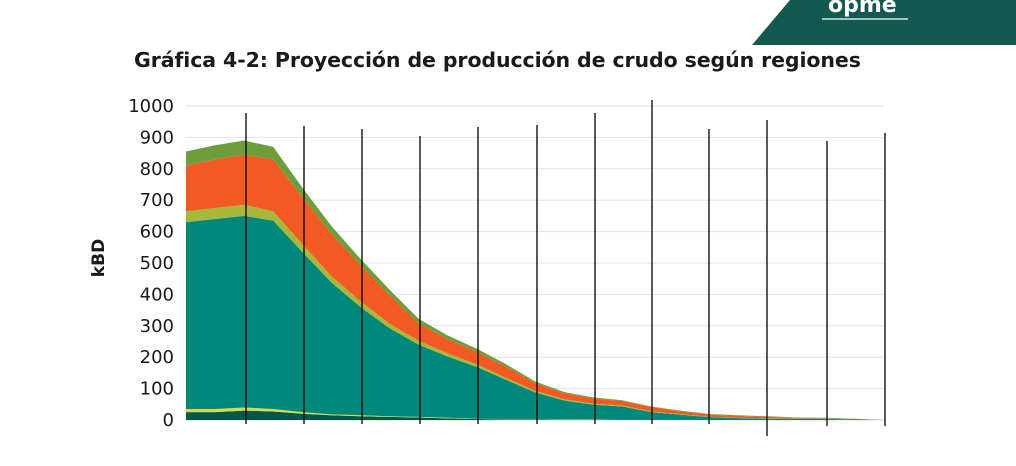  What do you see at coordinates (157, 326) in the screenshot?
I see `y-tick-label: 300` at bounding box center [157, 326].